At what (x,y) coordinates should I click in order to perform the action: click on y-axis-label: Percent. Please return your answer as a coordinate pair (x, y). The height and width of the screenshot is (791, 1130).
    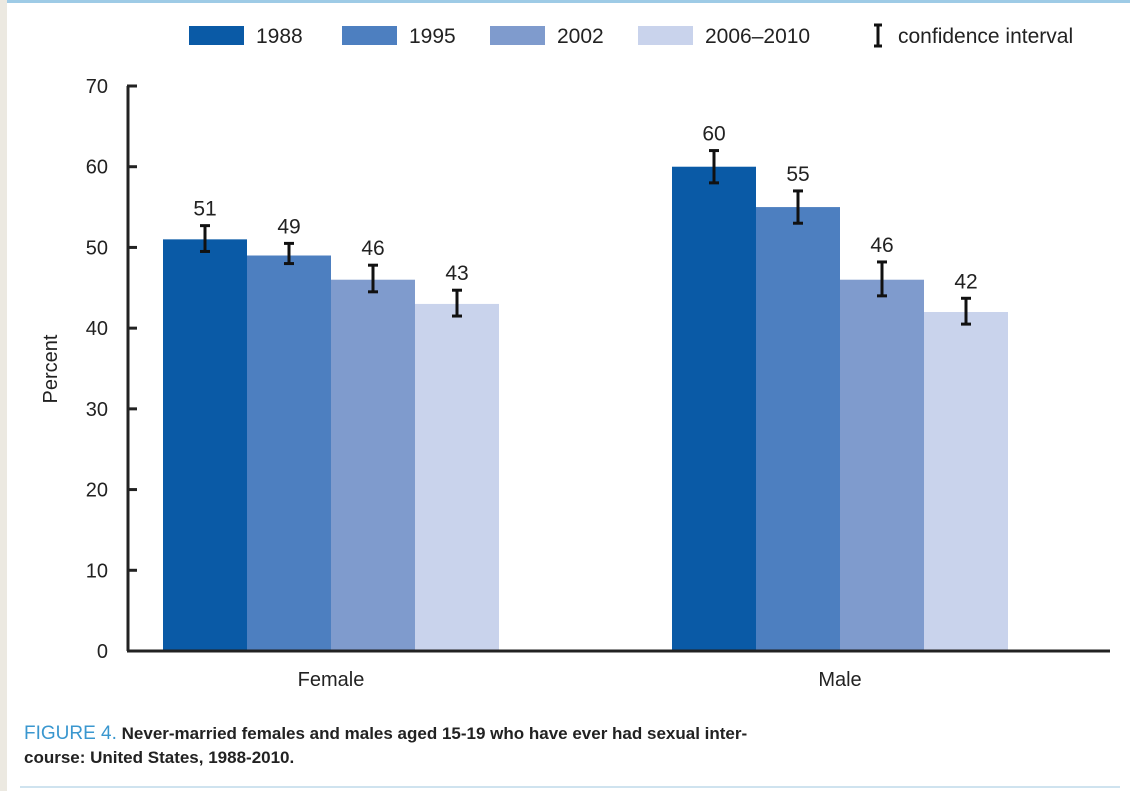
    Looking at the image, I should click on (51, 368).